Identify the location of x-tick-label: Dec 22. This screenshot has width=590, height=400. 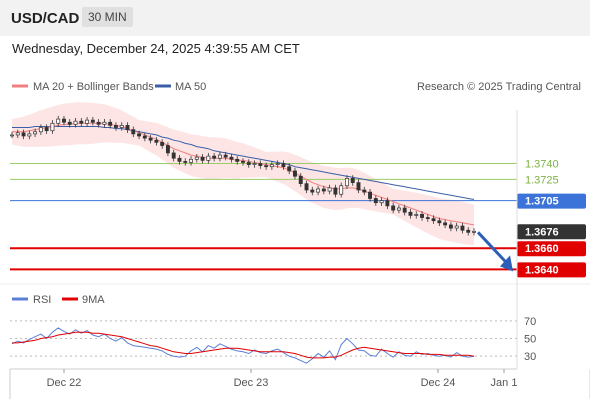
(64, 383).